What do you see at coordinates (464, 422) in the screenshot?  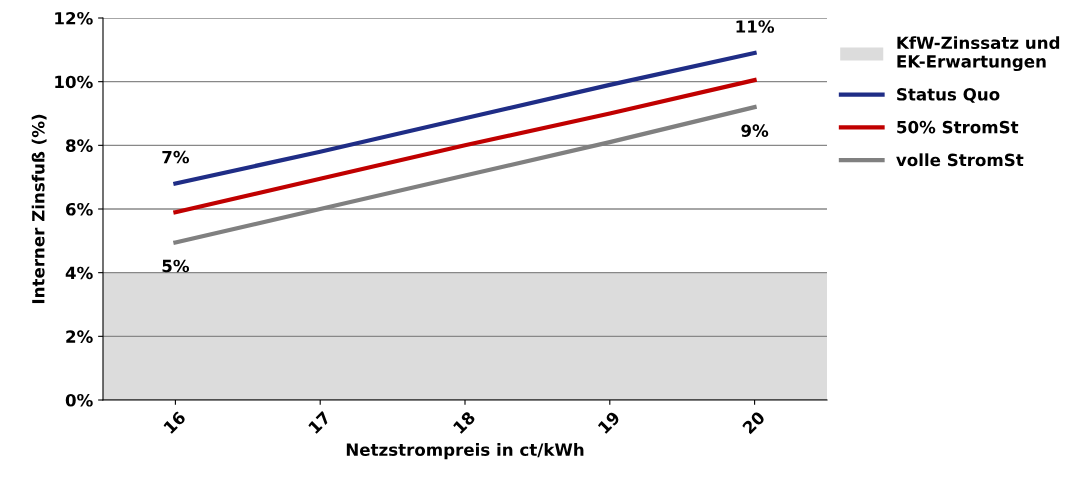 I see `x-tick-label: 18` at bounding box center [464, 422].